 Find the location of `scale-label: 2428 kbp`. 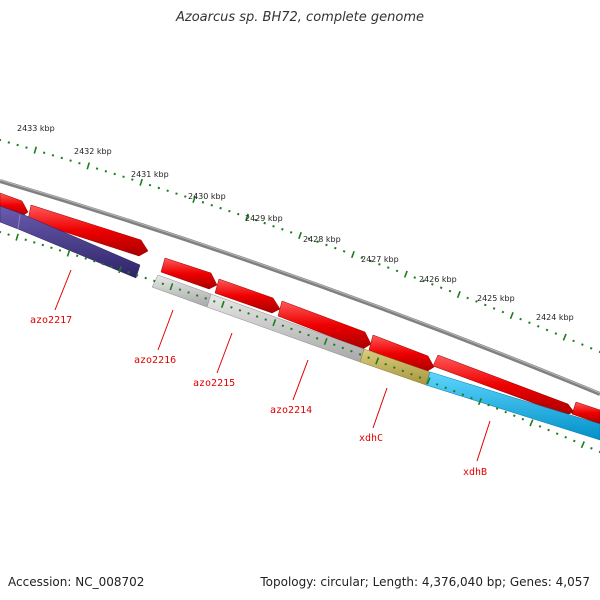

scale-label: 2428 kbp is located at coordinates (322, 239).